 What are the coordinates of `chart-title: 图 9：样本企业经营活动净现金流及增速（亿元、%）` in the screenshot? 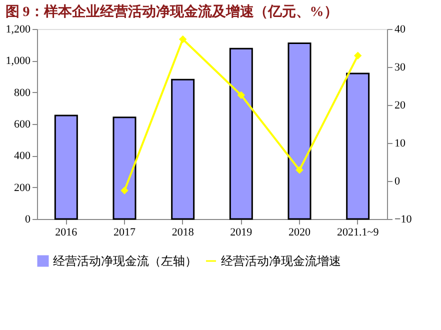 It's located at (171, 11).